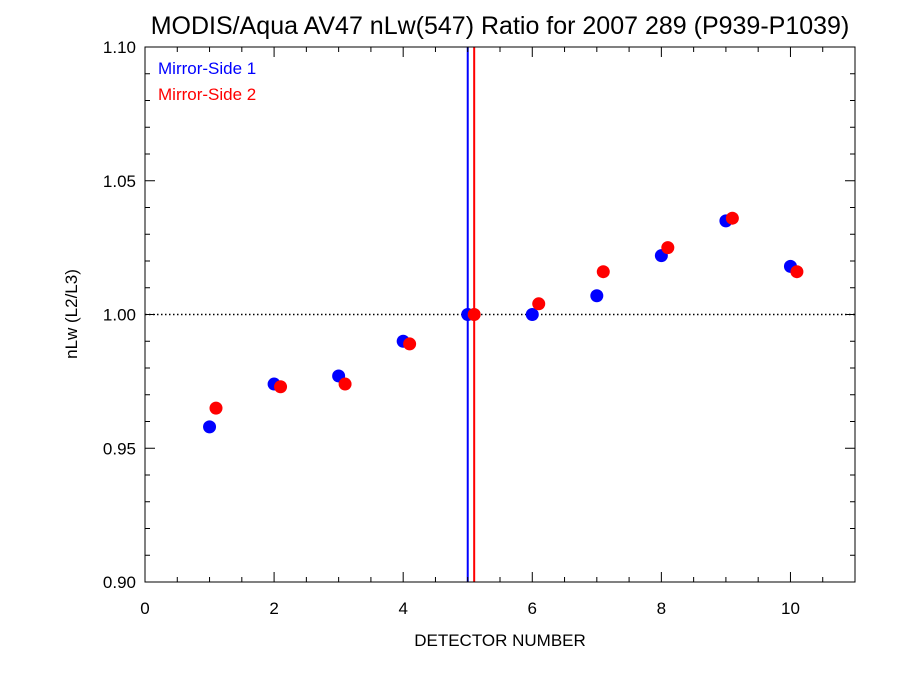 This screenshot has height=675, width=900. I want to click on legend: Mirror-Side 1 Mirror-Side 2, so click(207, 81).